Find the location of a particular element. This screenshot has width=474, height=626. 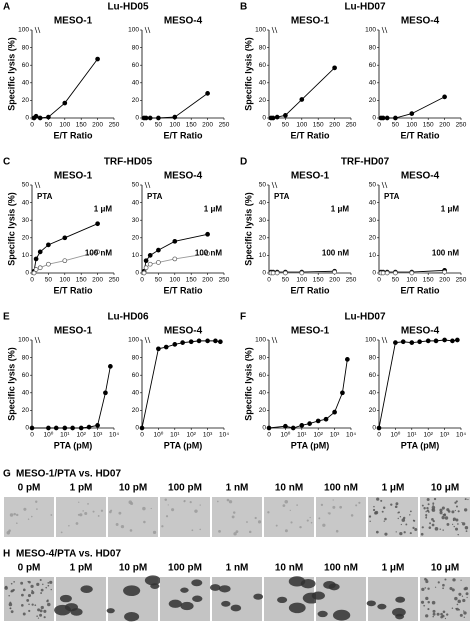

x-tick-label: 150 is located at coordinates (428, 280).